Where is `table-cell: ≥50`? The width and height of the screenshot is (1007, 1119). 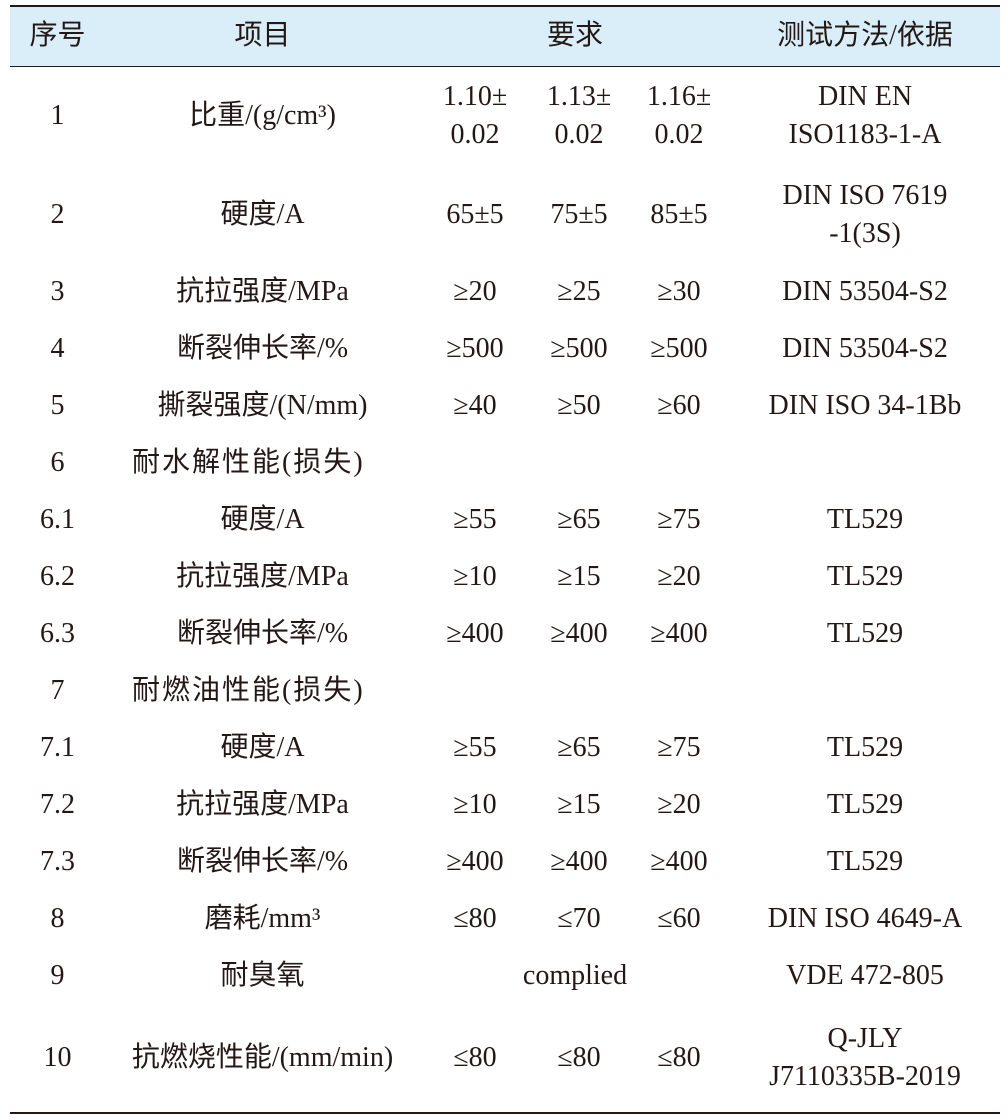 table-cell: ≥50 is located at coordinates (579, 405).